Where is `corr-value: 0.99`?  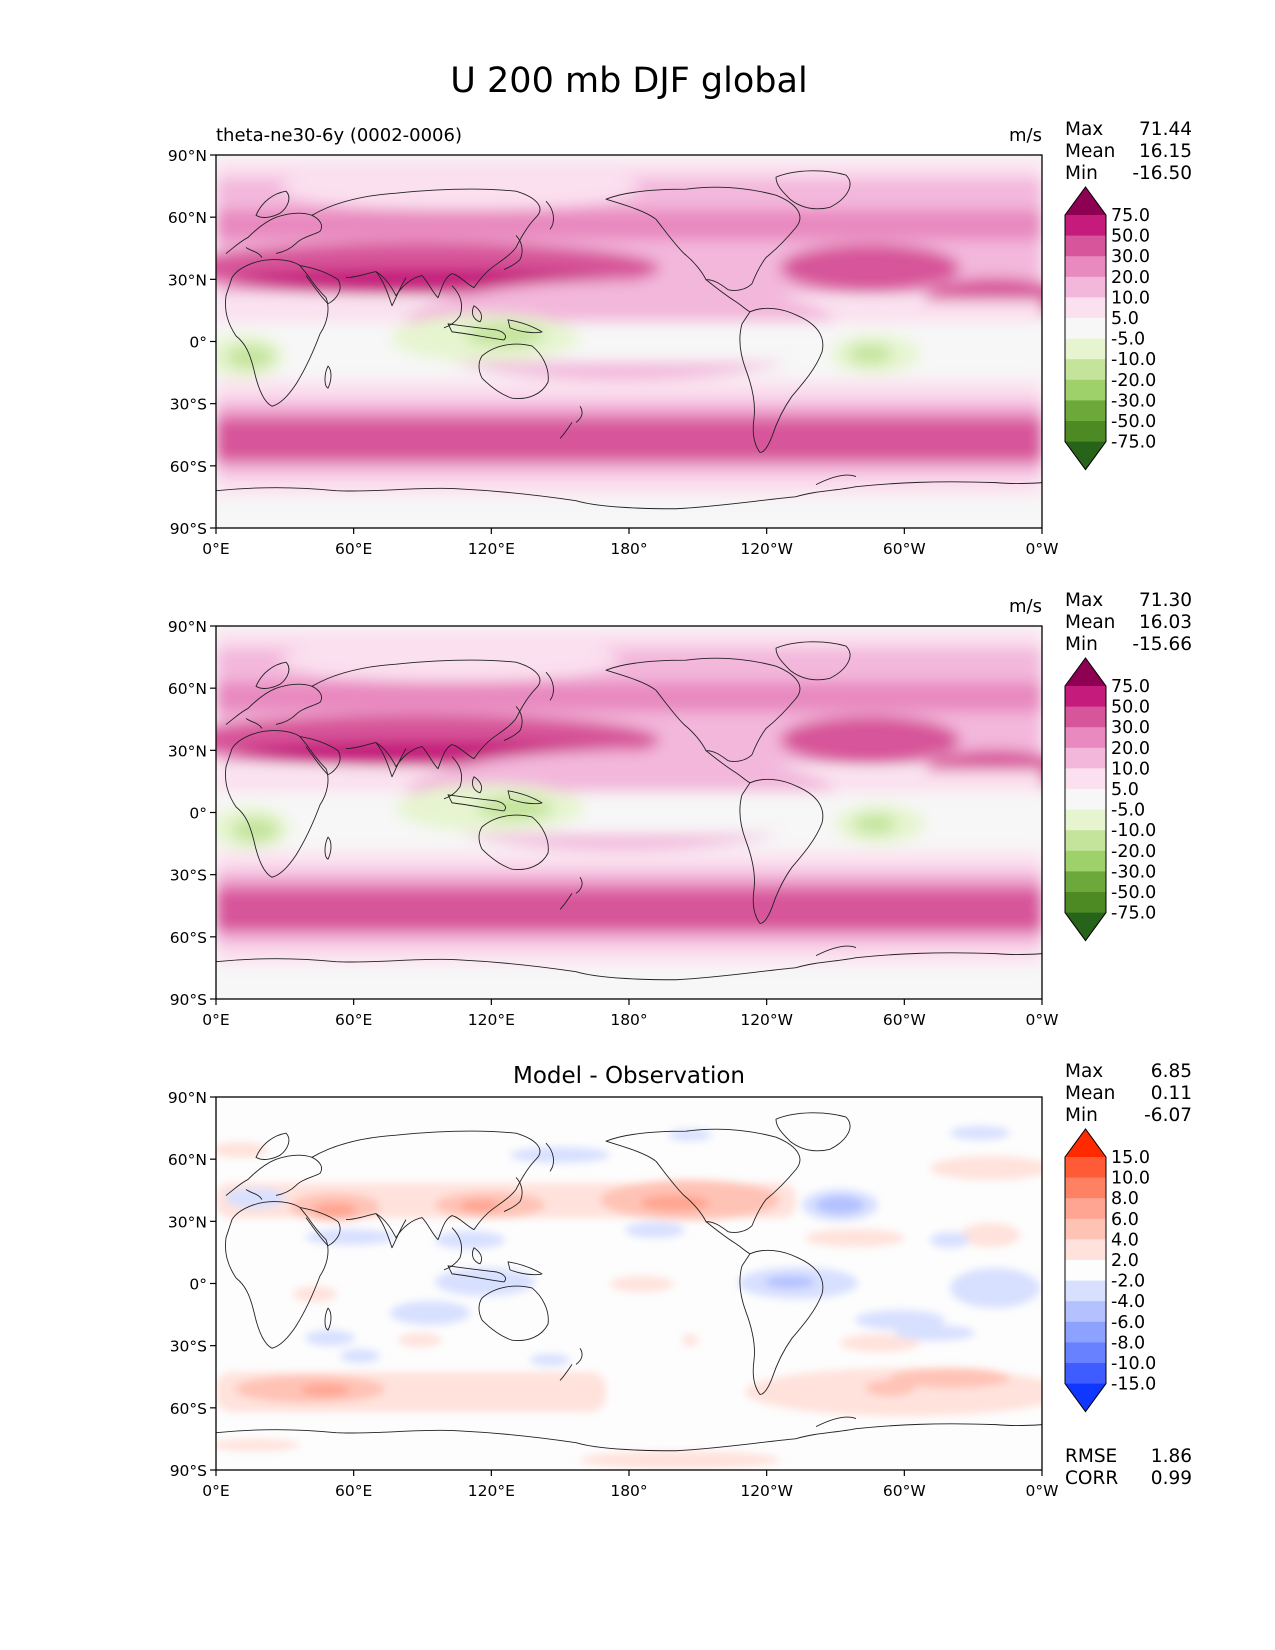 corr-value: 0.99 is located at coordinates (1171, 1478).